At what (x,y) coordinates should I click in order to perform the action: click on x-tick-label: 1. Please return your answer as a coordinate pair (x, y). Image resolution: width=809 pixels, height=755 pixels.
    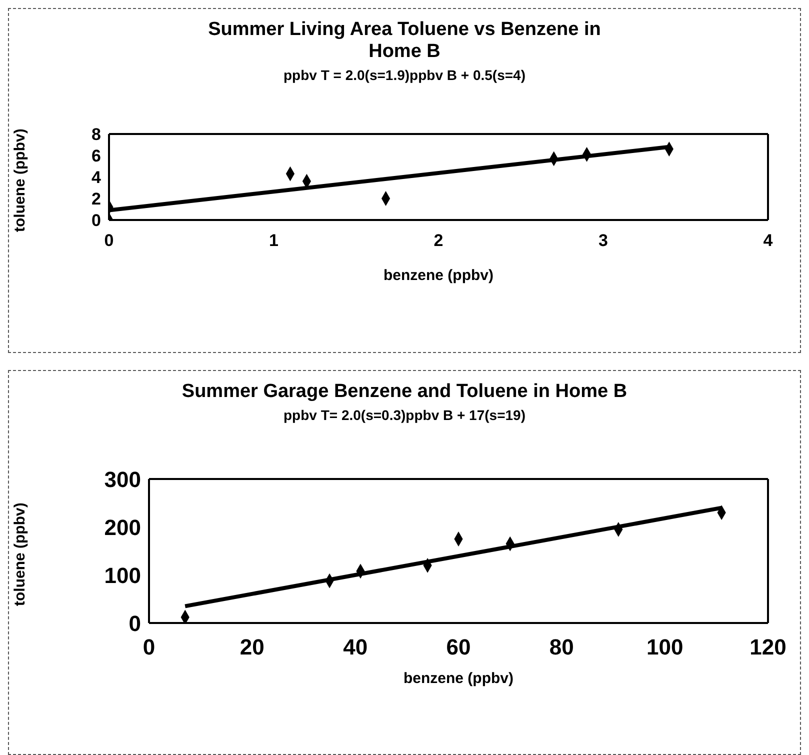
    Looking at the image, I should click on (273, 240).